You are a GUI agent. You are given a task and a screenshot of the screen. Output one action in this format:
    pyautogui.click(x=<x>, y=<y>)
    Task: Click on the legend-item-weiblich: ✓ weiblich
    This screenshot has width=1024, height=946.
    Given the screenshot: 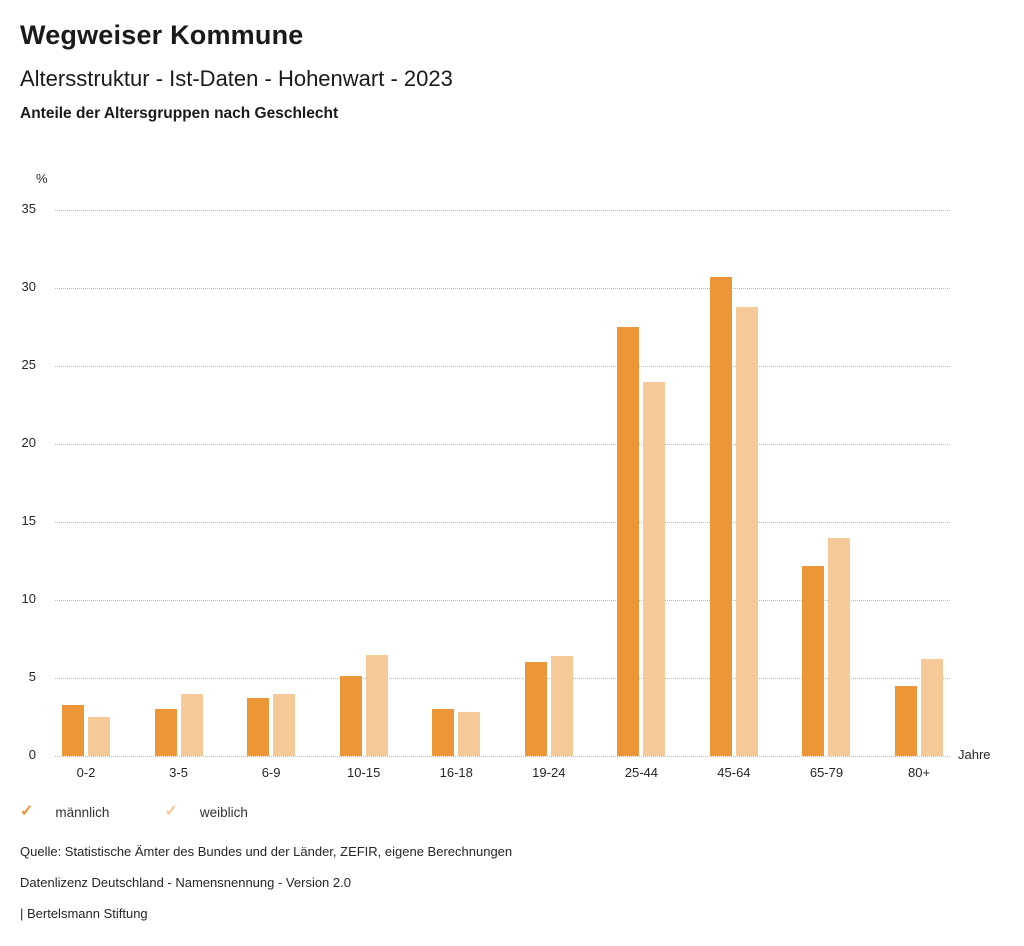 What is the action you would take?
    pyautogui.click(x=205, y=812)
    